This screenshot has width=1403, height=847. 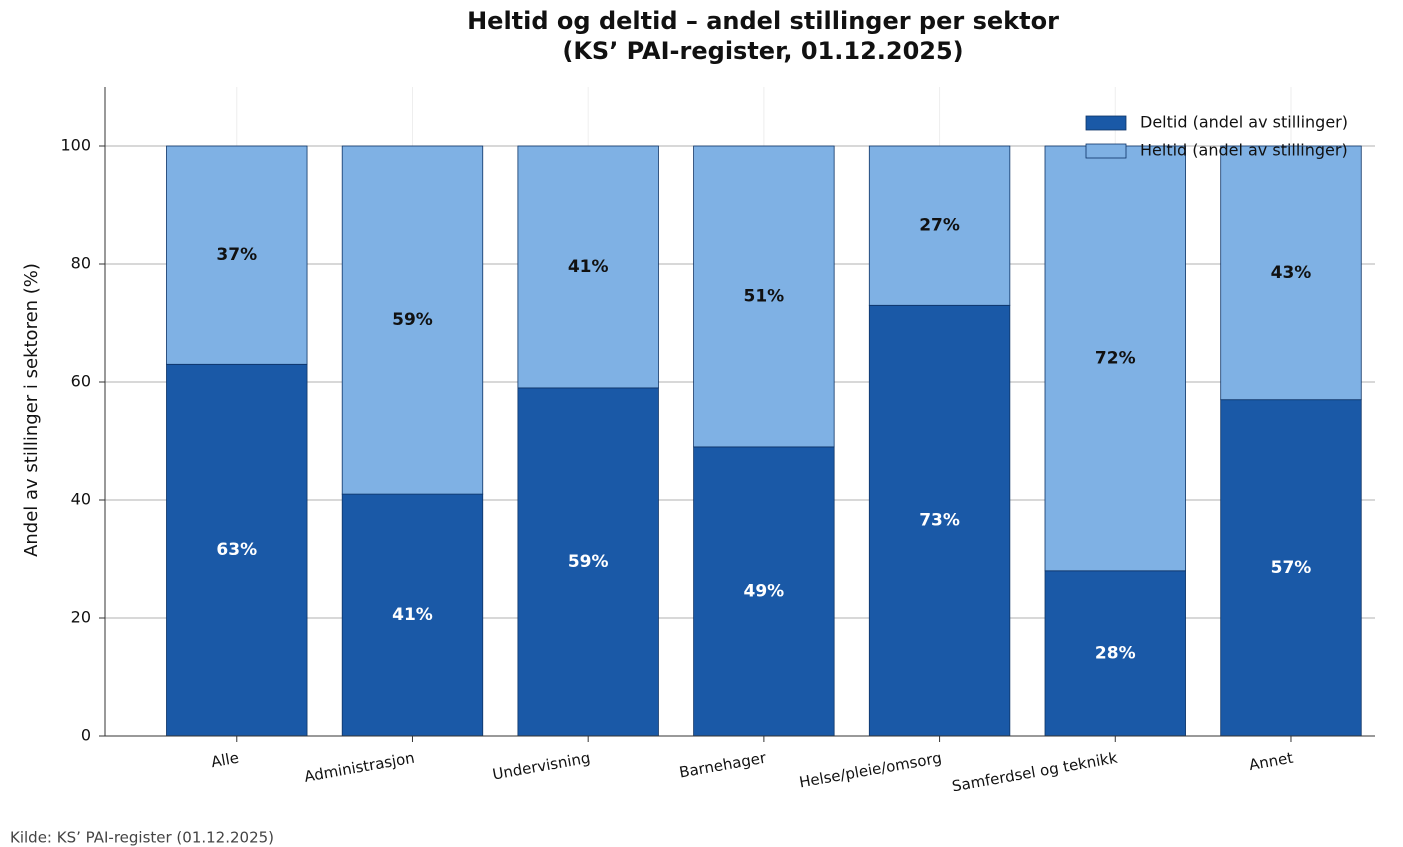 I want to click on data-label: 27%, so click(x=939, y=226).